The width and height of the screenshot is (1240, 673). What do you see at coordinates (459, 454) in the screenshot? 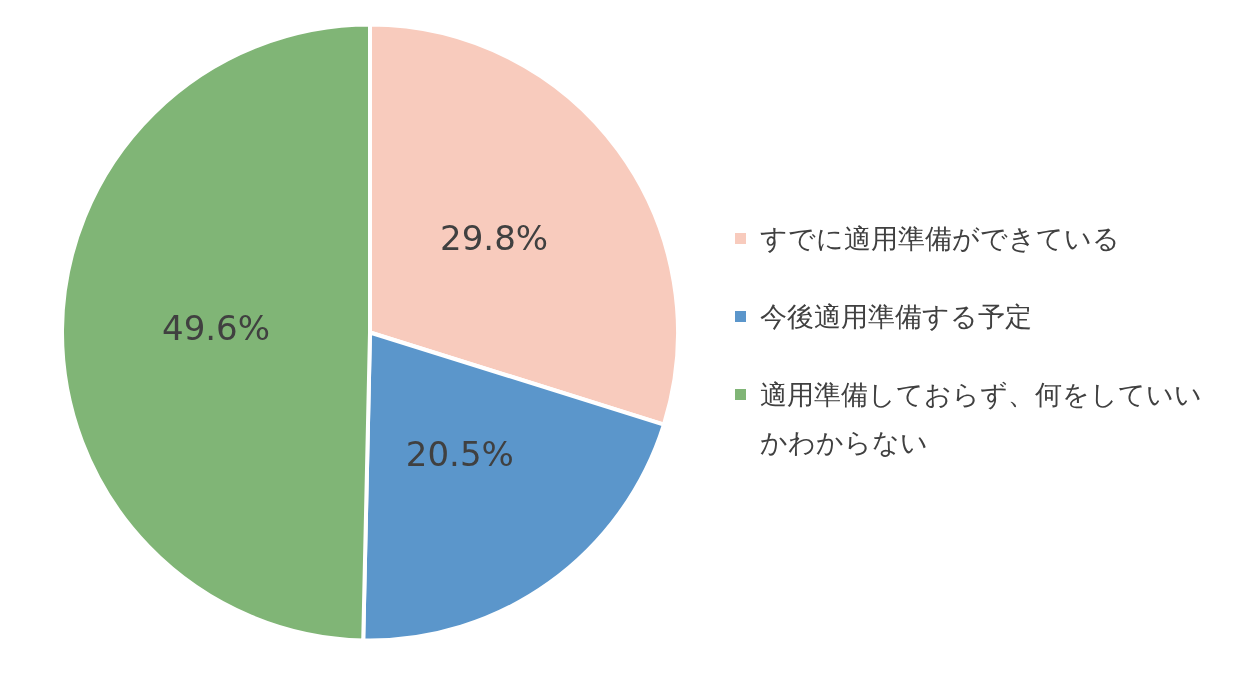
I see `data-label: 20.5%` at bounding box center [459, 454].